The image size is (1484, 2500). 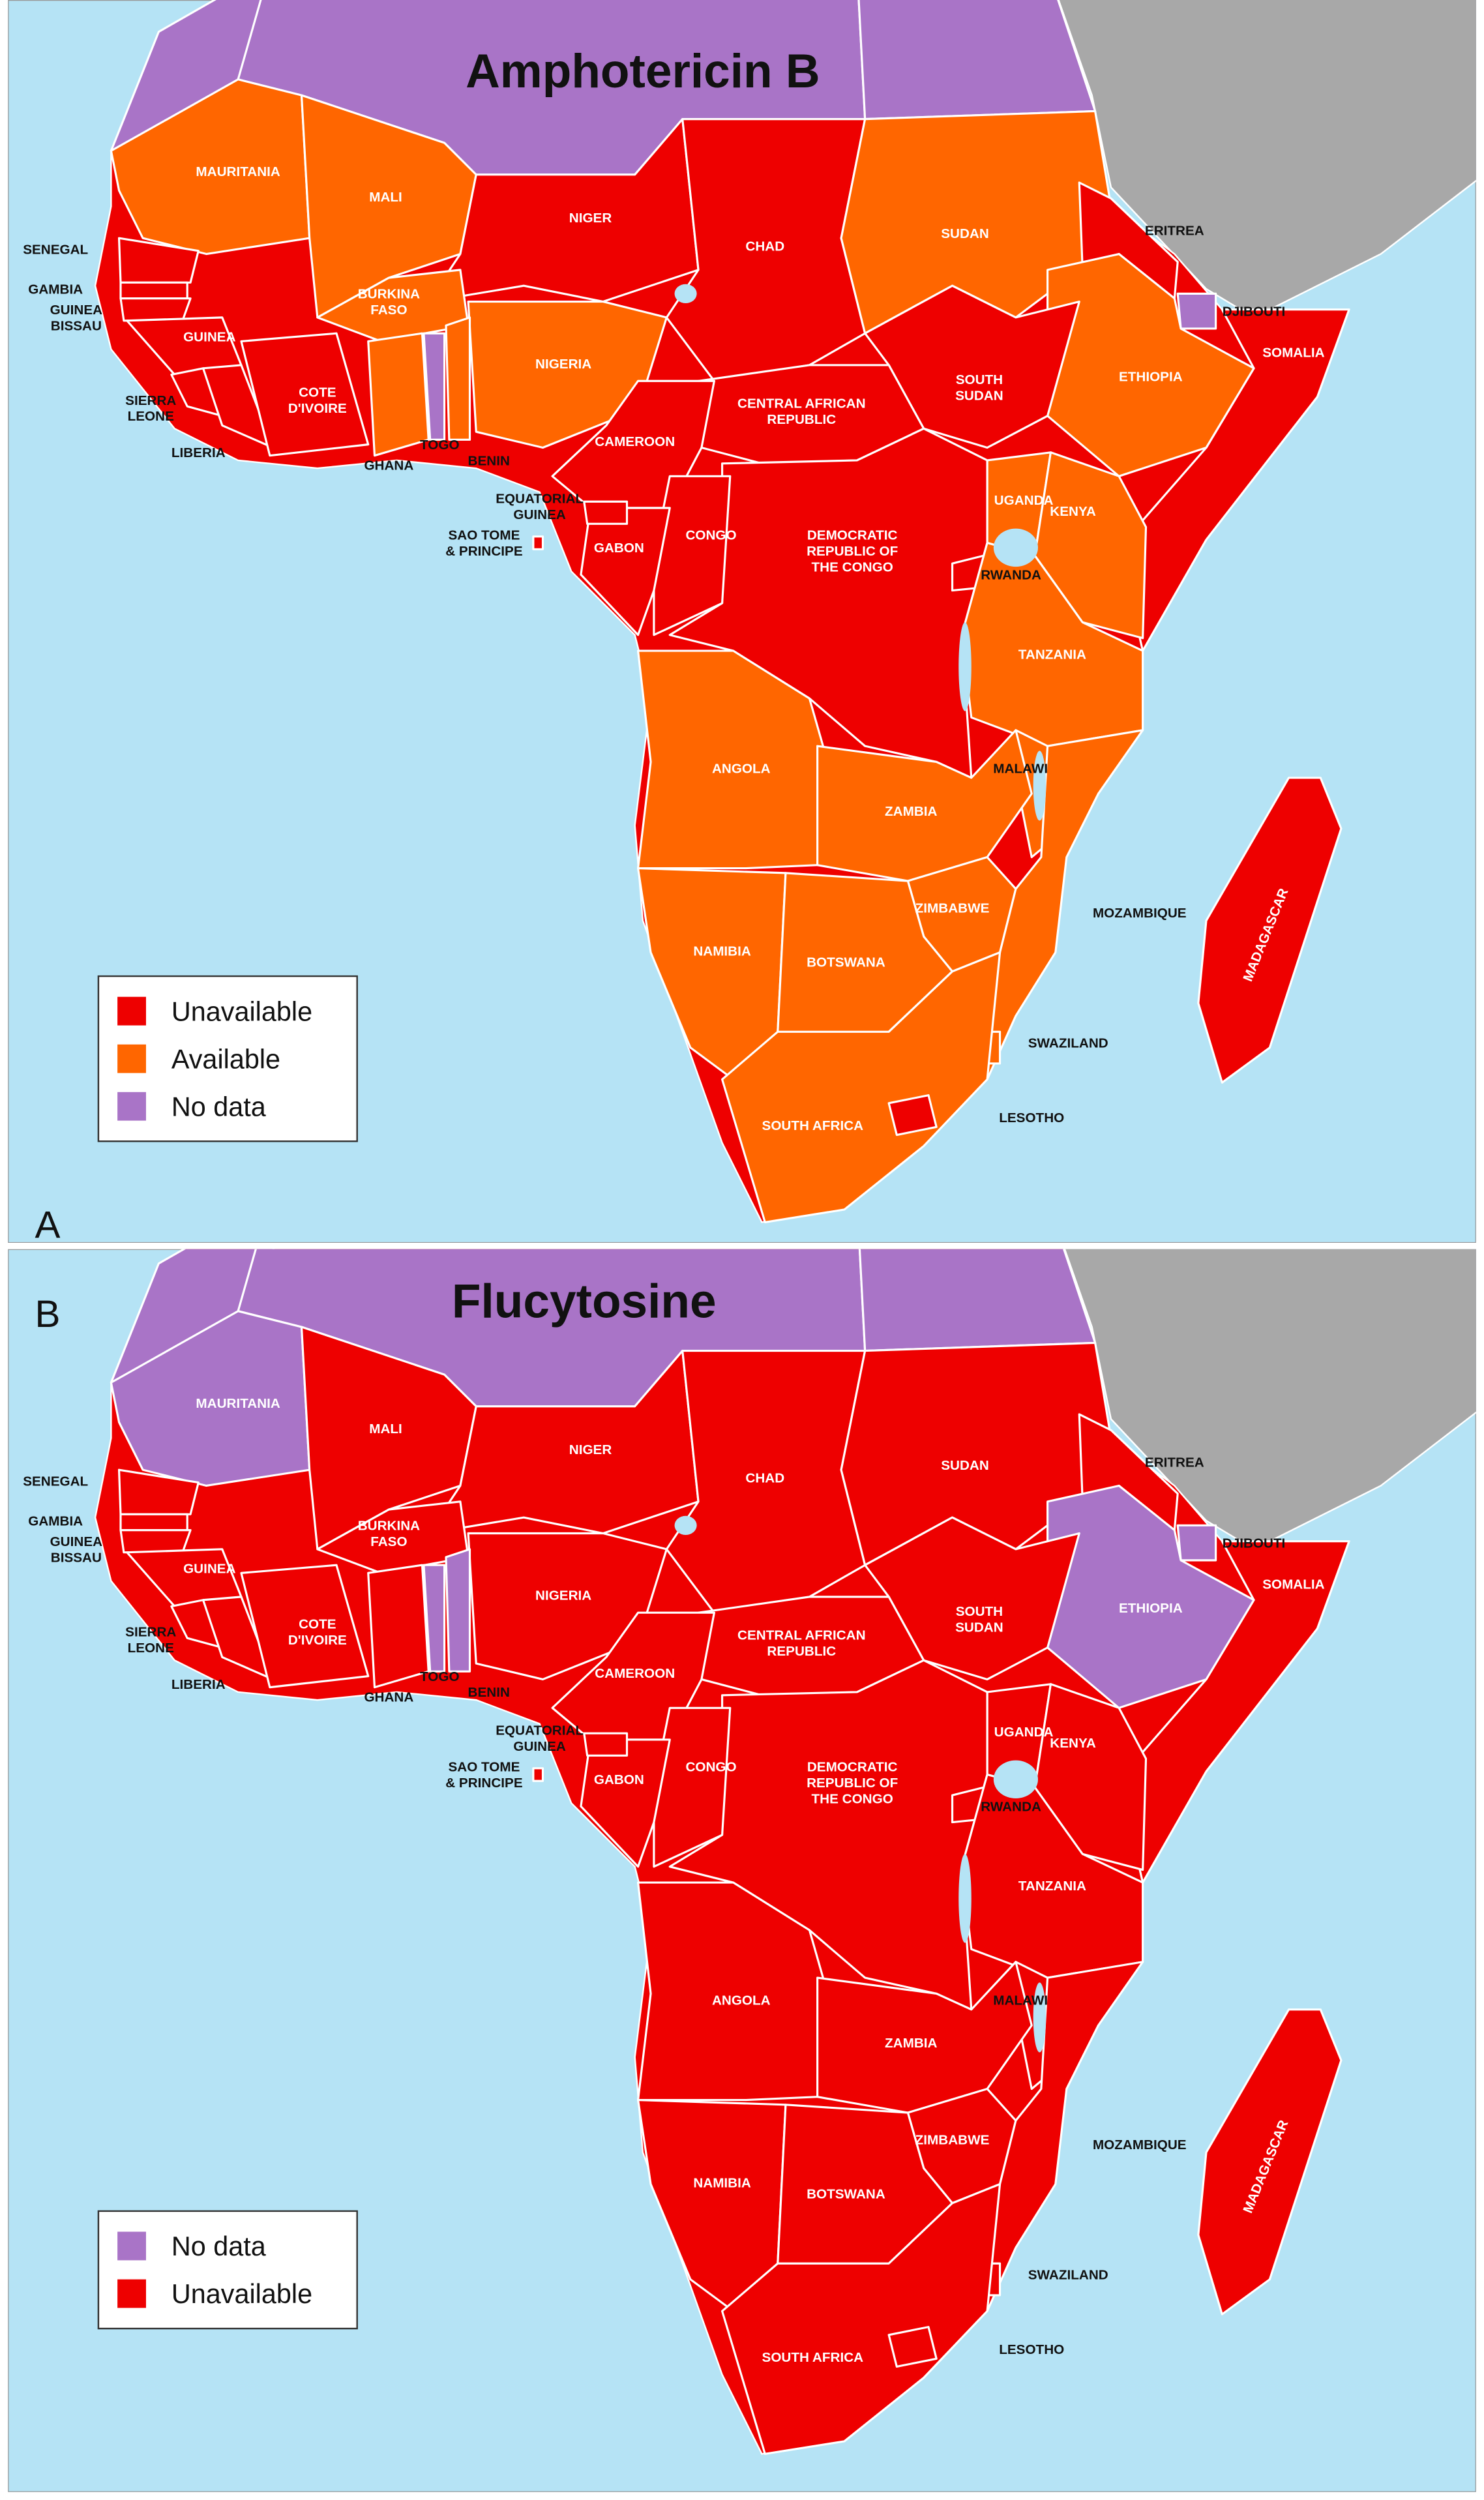 What do you see at coordinates (1011, 576) in the screenshot?
I see `country-label: RWANDA` at bounding box center [1011, 576].